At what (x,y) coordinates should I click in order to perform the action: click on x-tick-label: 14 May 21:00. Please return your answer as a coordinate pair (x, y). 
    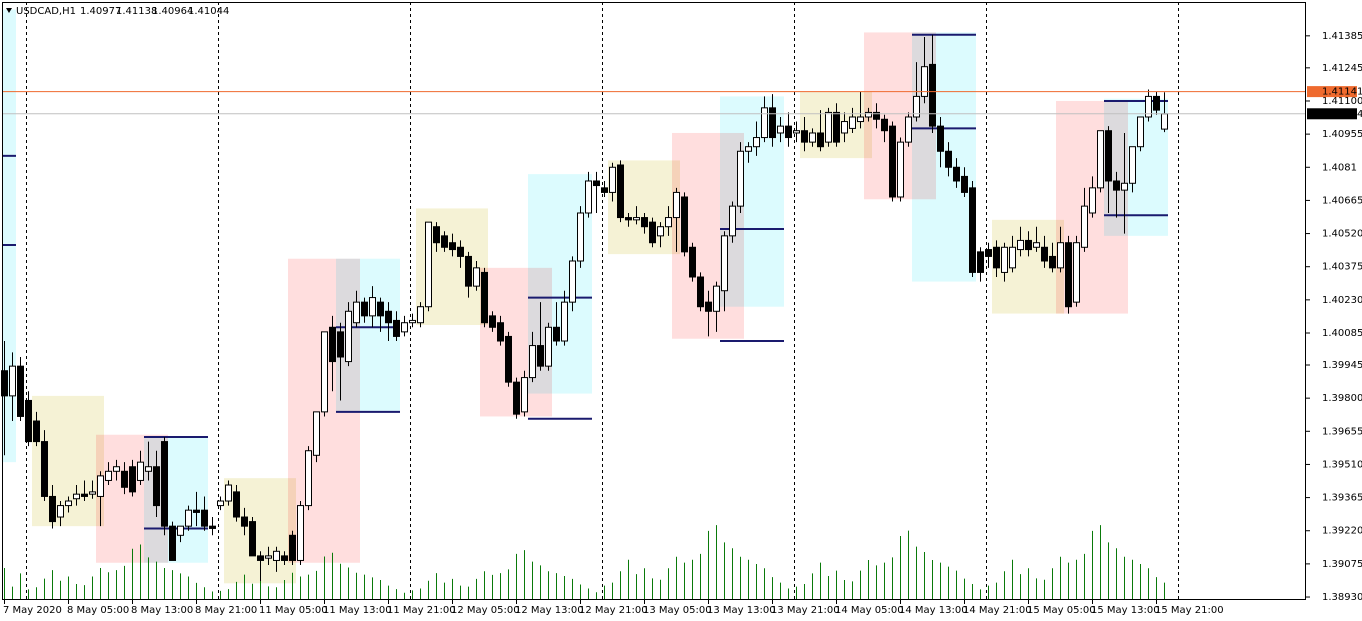
    Looking at the image, I should click on (997, 610).